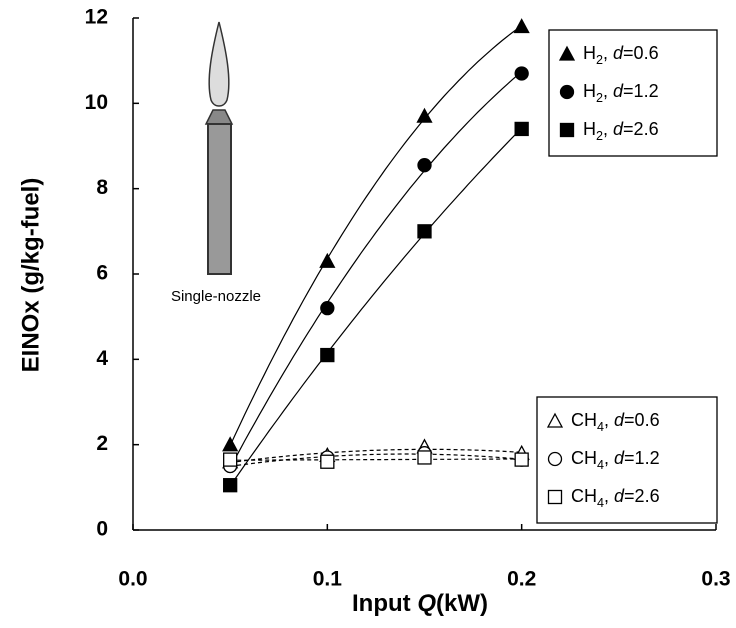 This screenshot has width=736, height=628. What do you see at coordinates (102, 443) in the screenshot?
I see `y-tick-label: 2` at bounding box center [102, 443].